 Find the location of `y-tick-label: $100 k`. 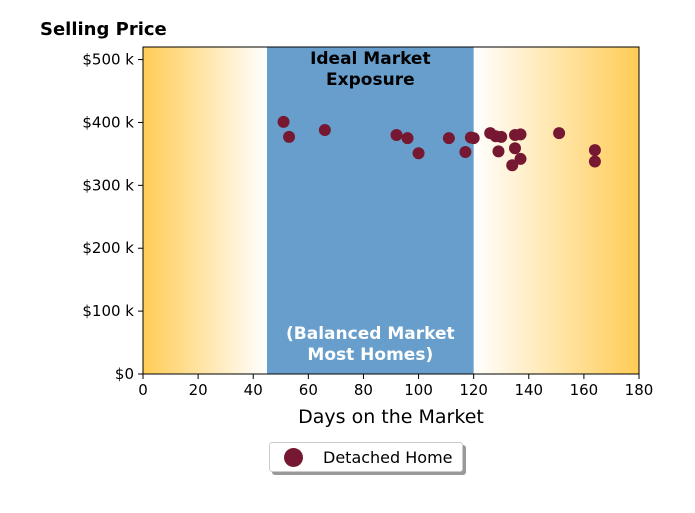

y-tick-label: $100 k is located at coordinates (108, 311).